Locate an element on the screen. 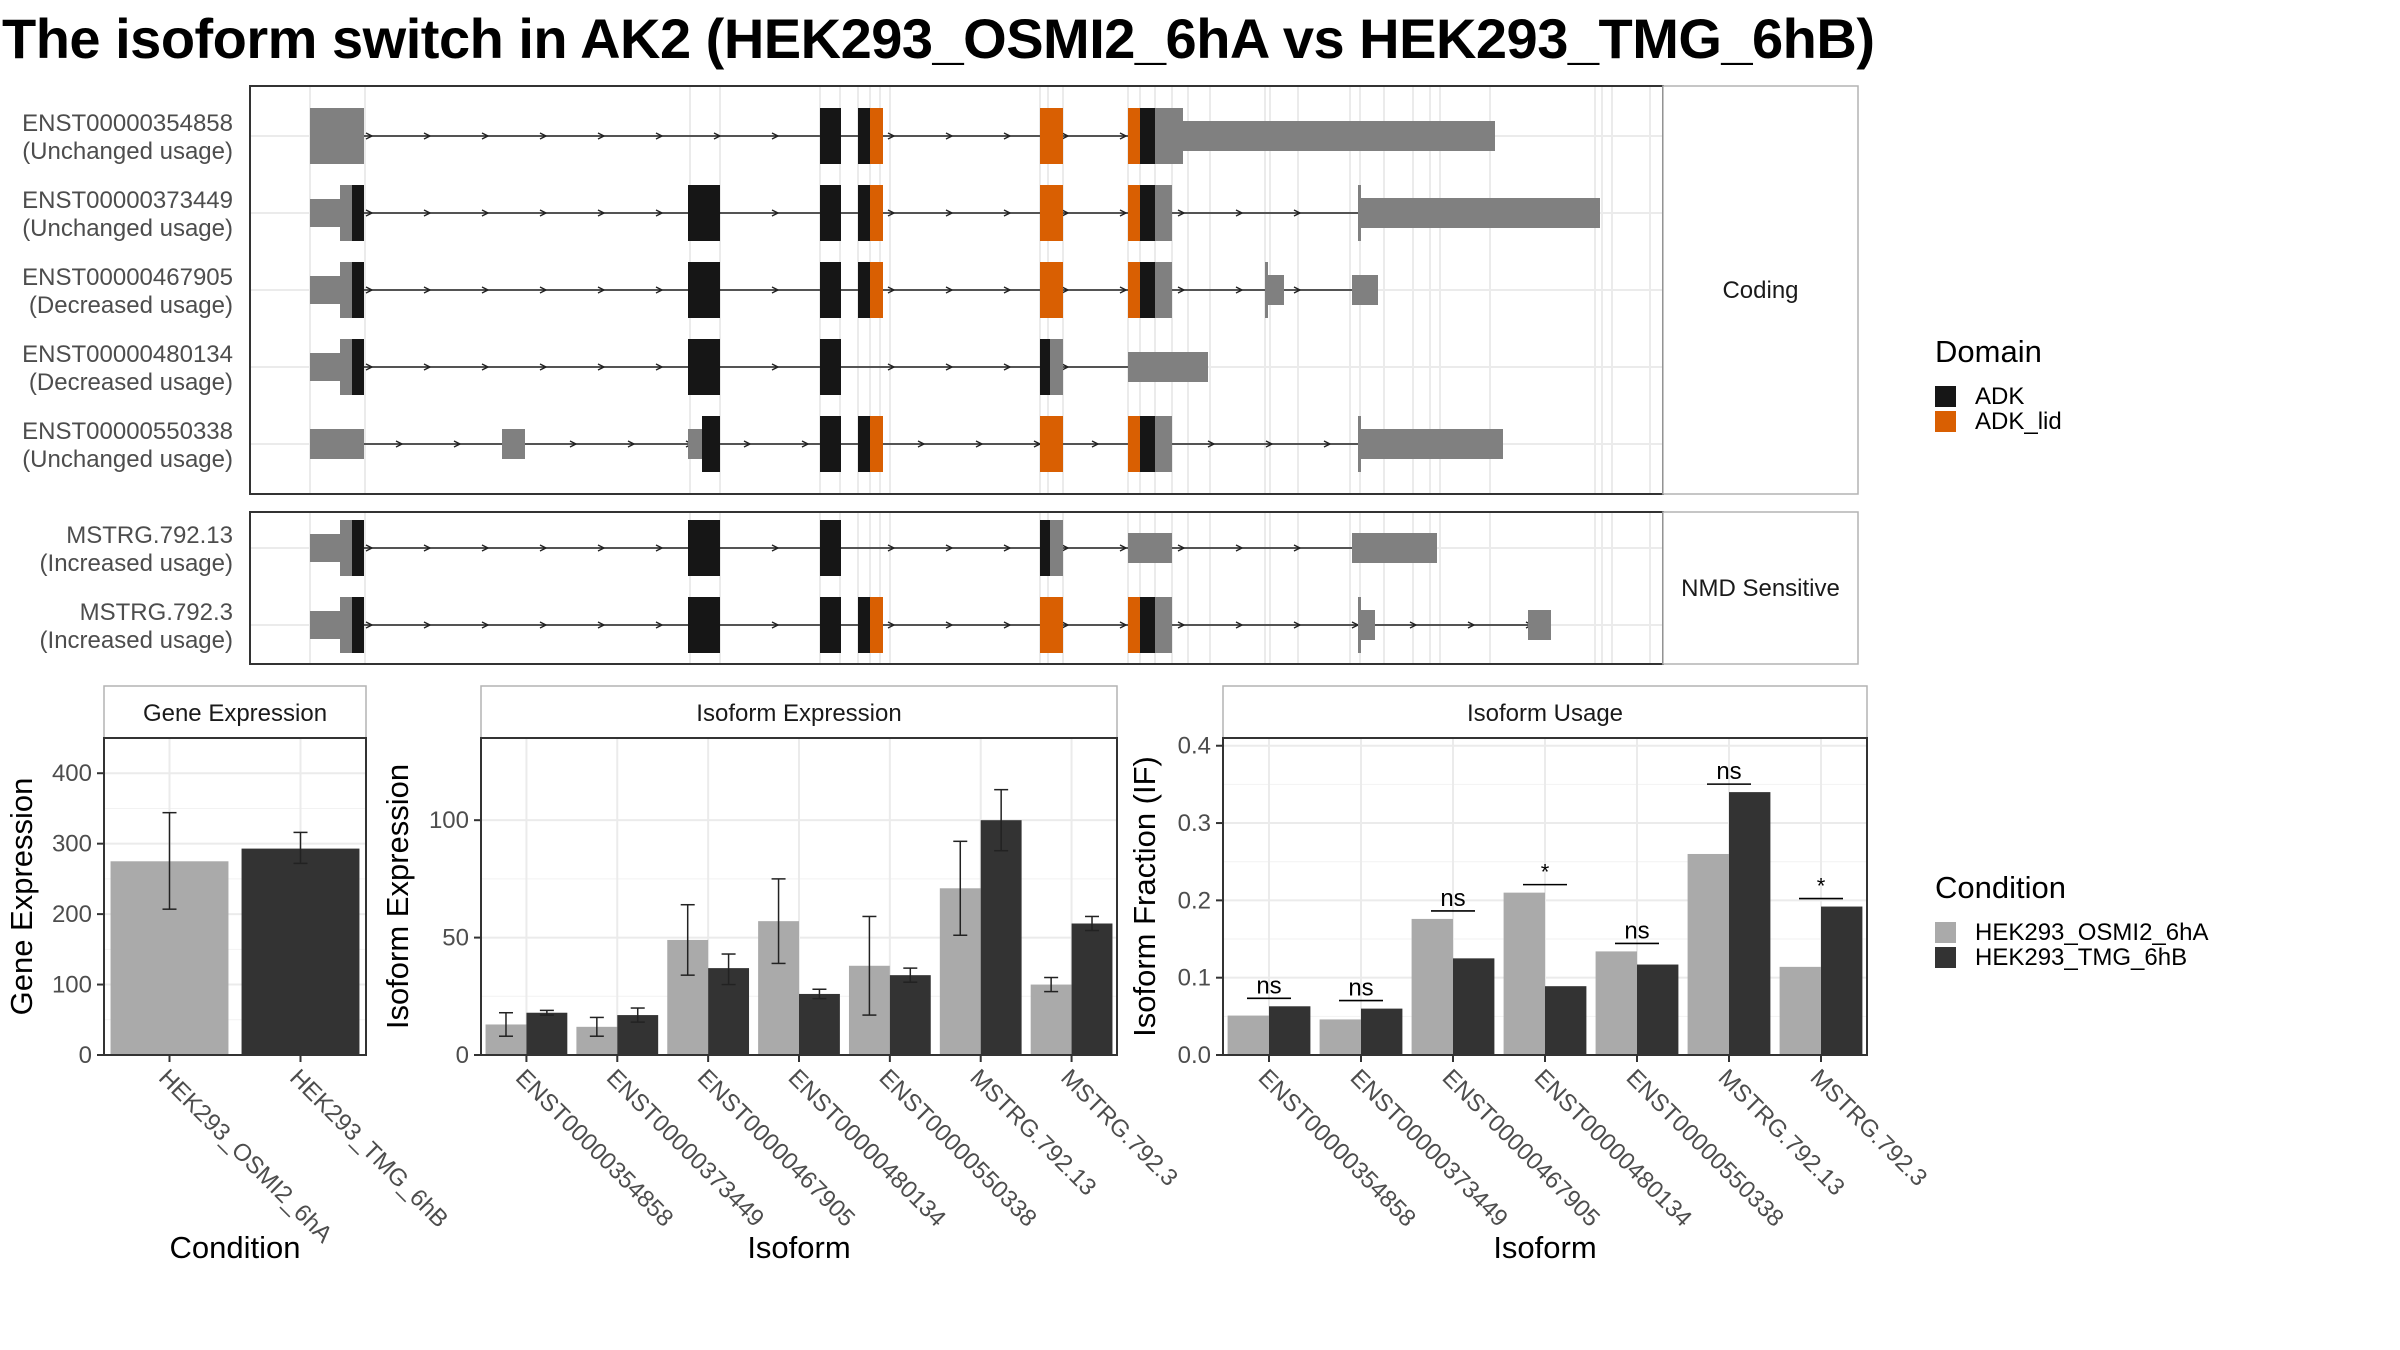 This screenshot has height=1350, width=2400. x-tick-label: ENST00000467905 is located at coordinates (1521, 1148).